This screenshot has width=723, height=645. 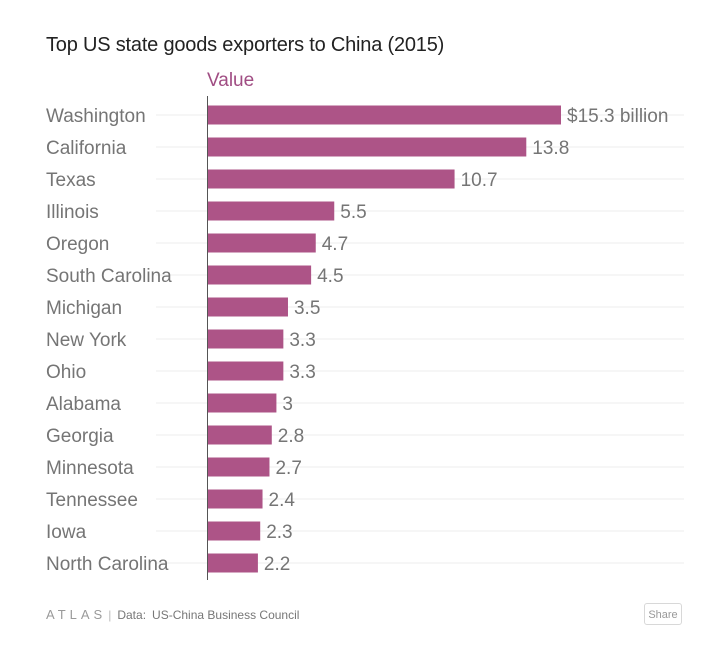 I want to click on data-label: 2.4, so click(x=282, y=500).